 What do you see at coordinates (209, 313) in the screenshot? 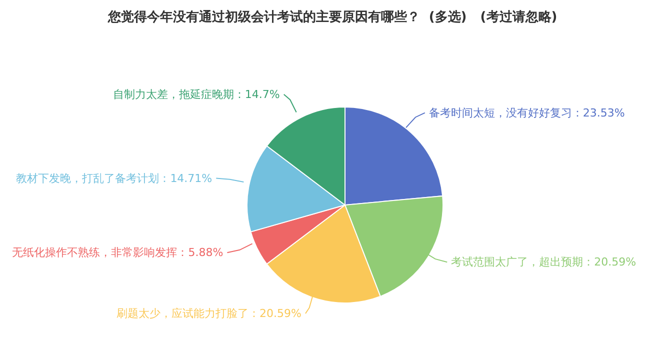
I see `slice-label: 刷题太少，应试能力打脸了：20.59%` at bounding box center [209, 313].